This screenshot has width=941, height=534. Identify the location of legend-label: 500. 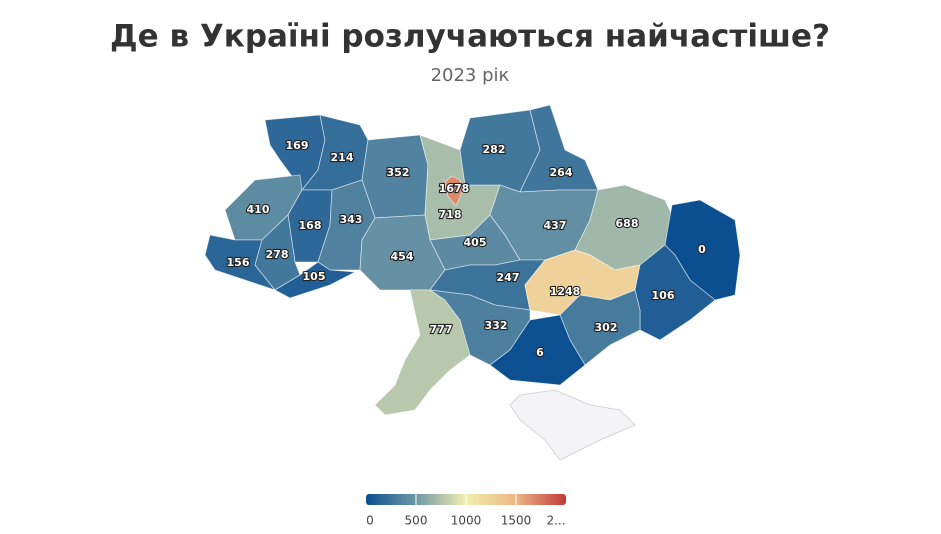
(416, 521).